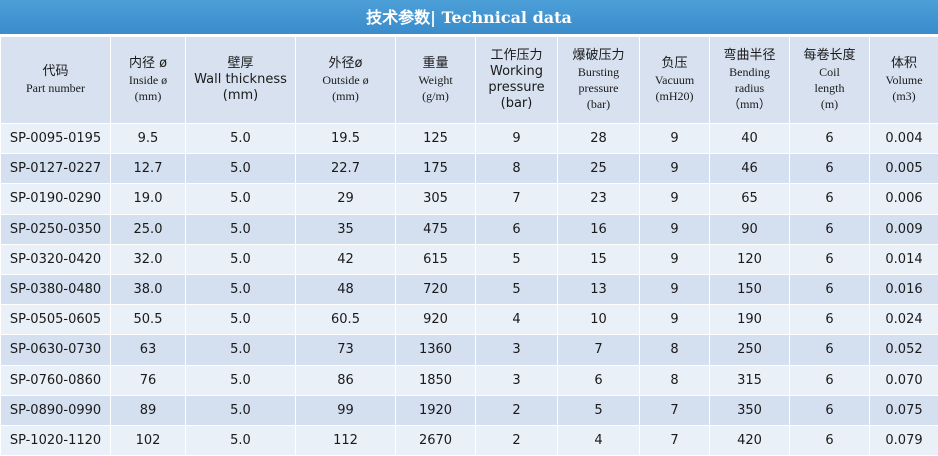 This screenshot has width=938, height=456. I want to click on cell-working-pressure: 2, so click(516, 410).